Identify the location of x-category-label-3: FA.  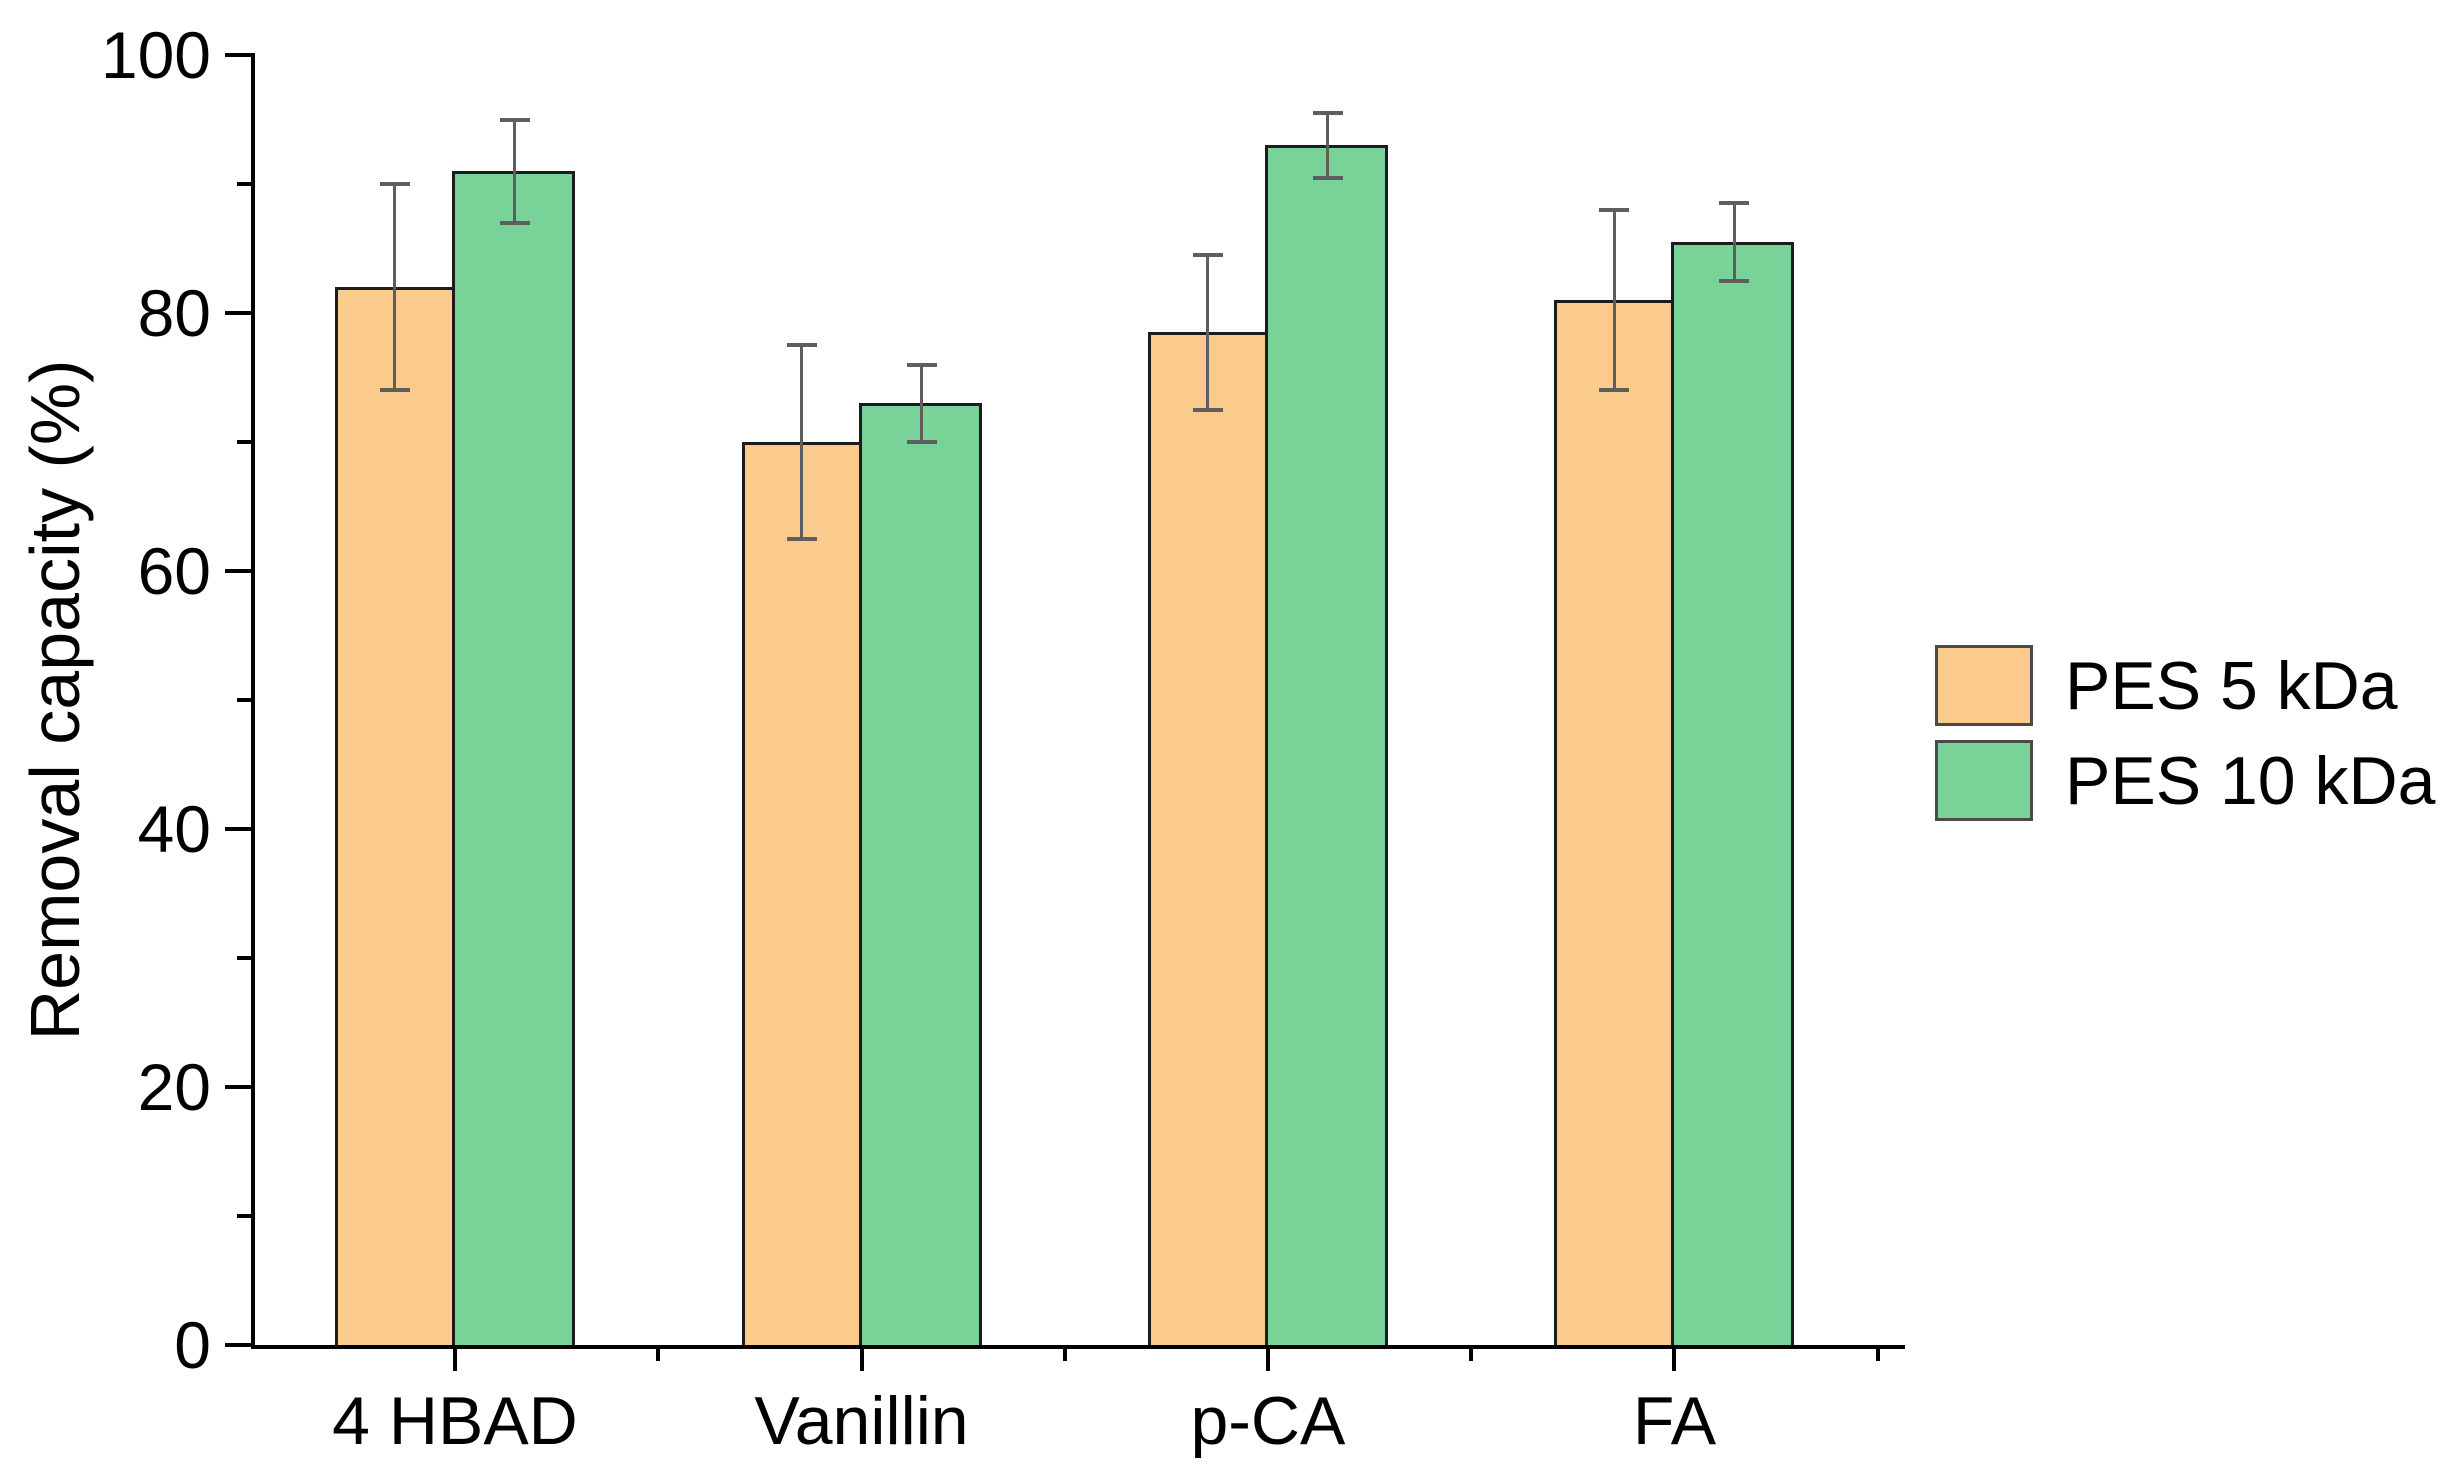
(1674, 1421).